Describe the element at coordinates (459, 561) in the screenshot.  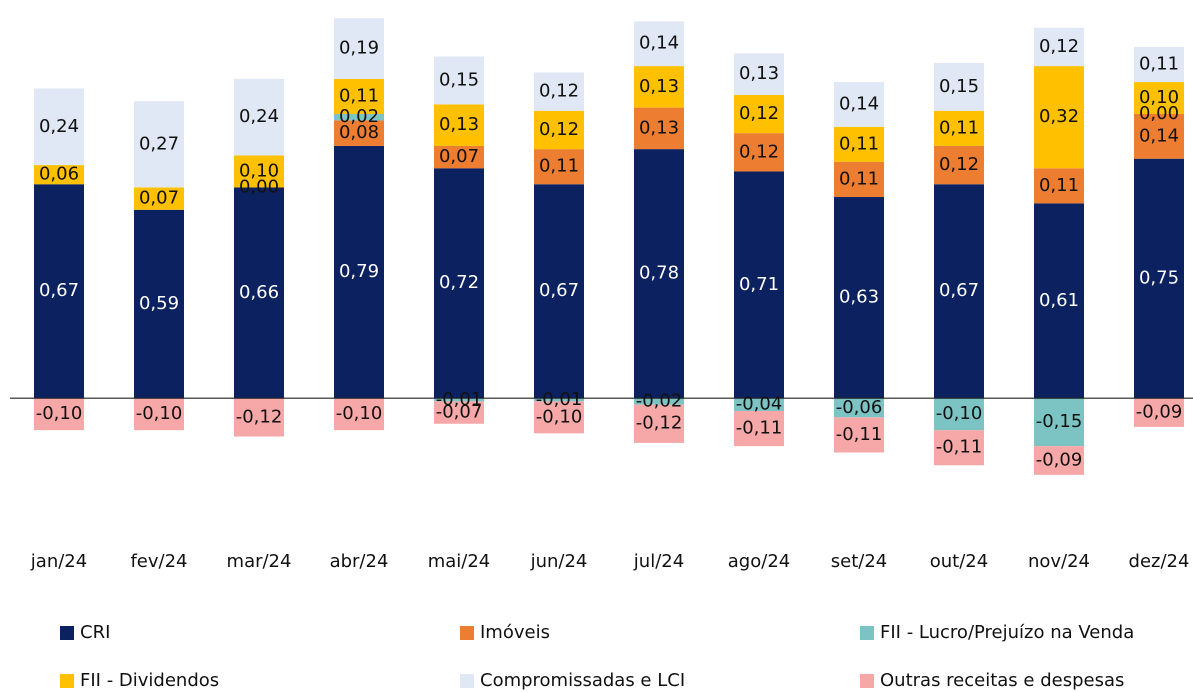
I see `x-tick-label: mai/24` at that location.